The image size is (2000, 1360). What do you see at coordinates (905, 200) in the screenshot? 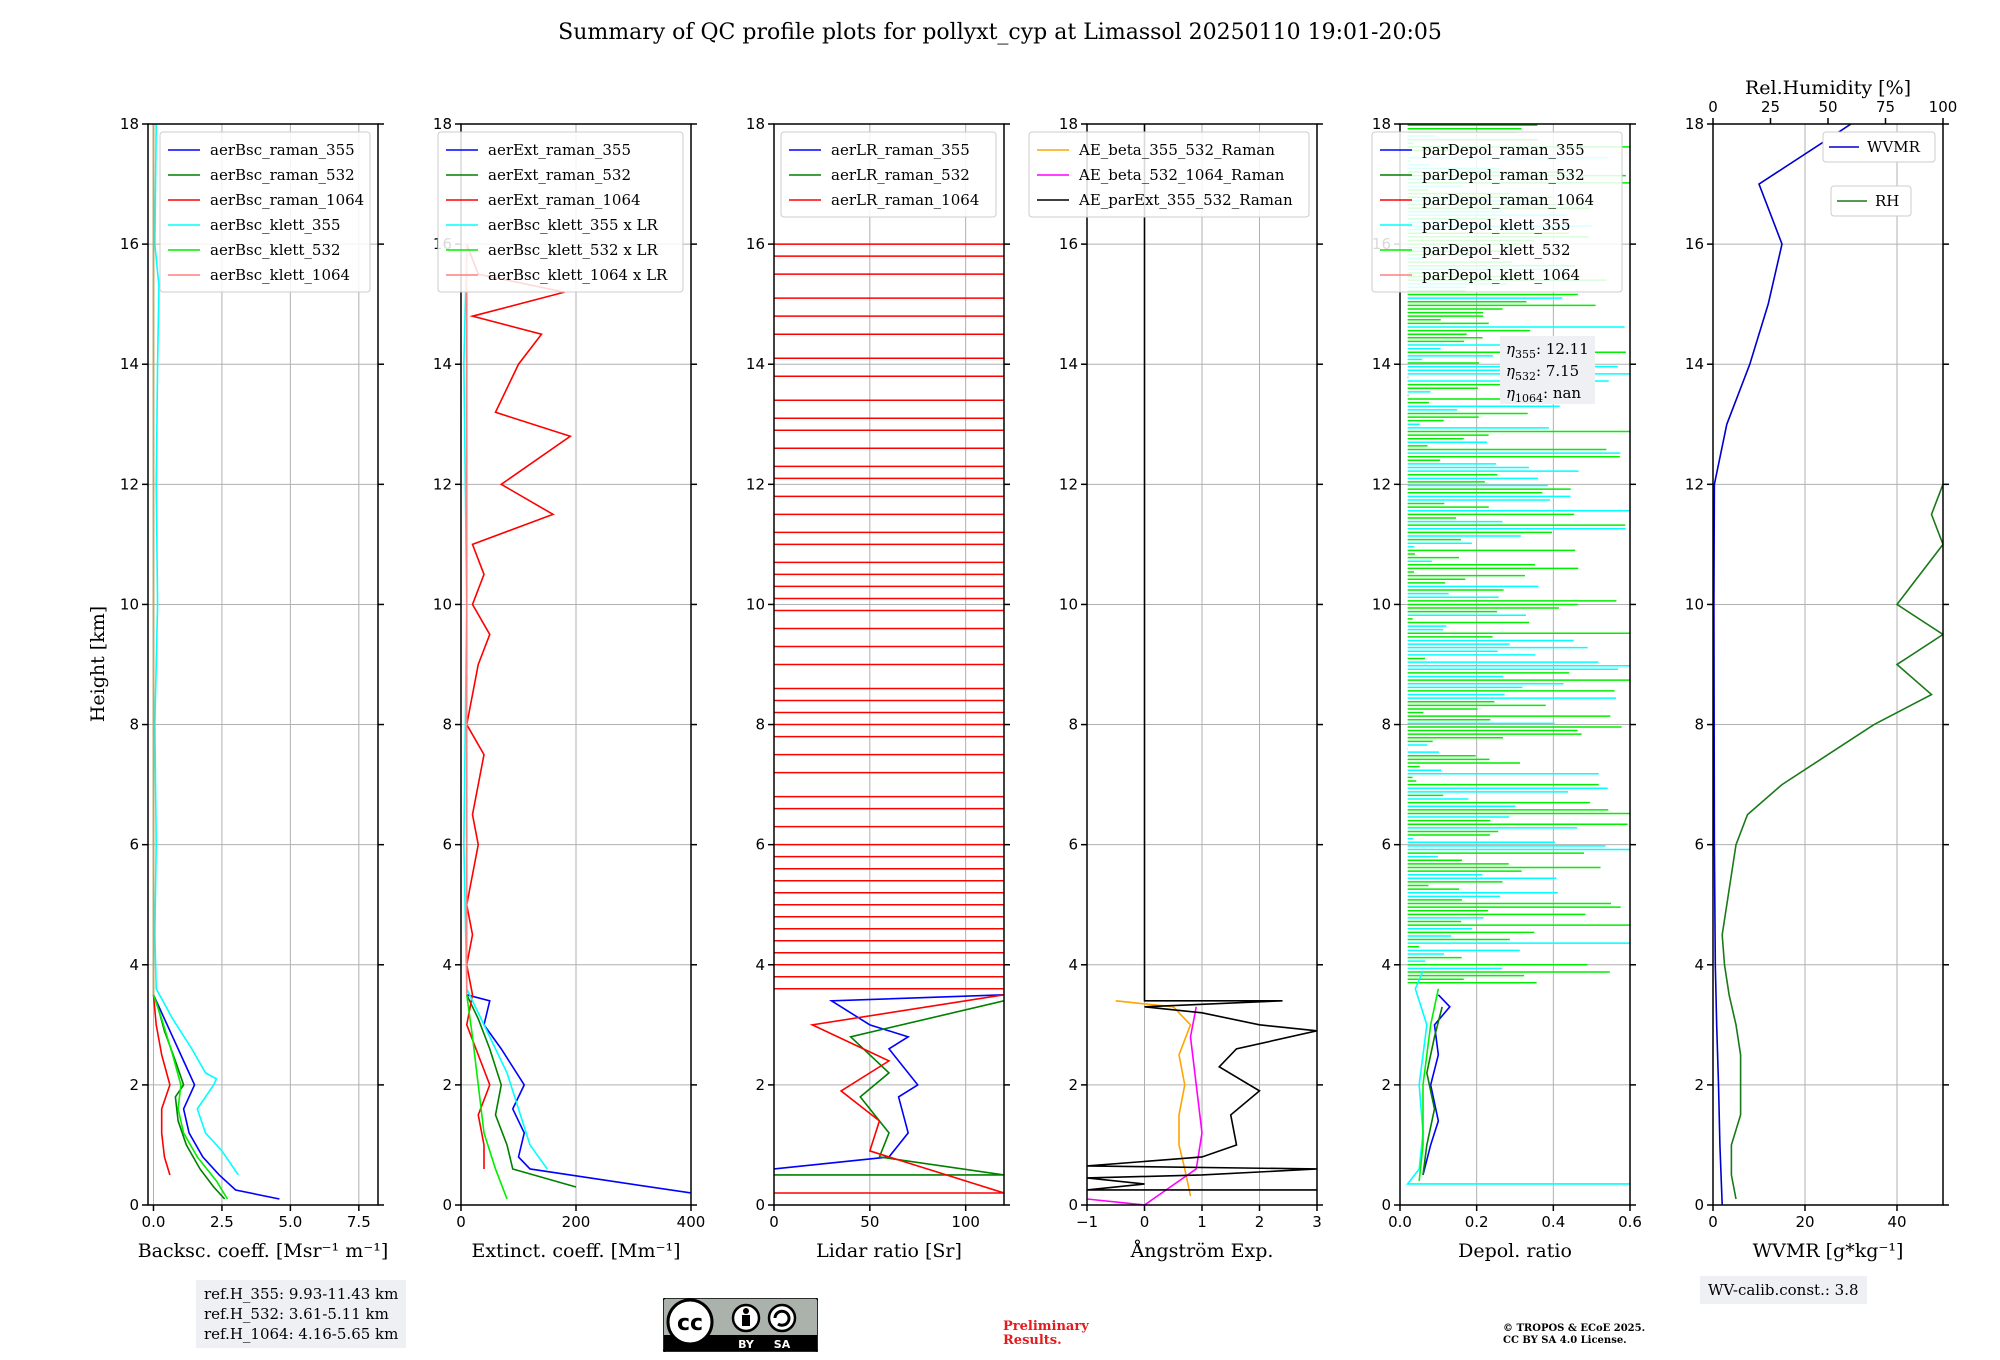
I see `legend-label: aerLR_raman_1064` at bounding box center [905, 200].